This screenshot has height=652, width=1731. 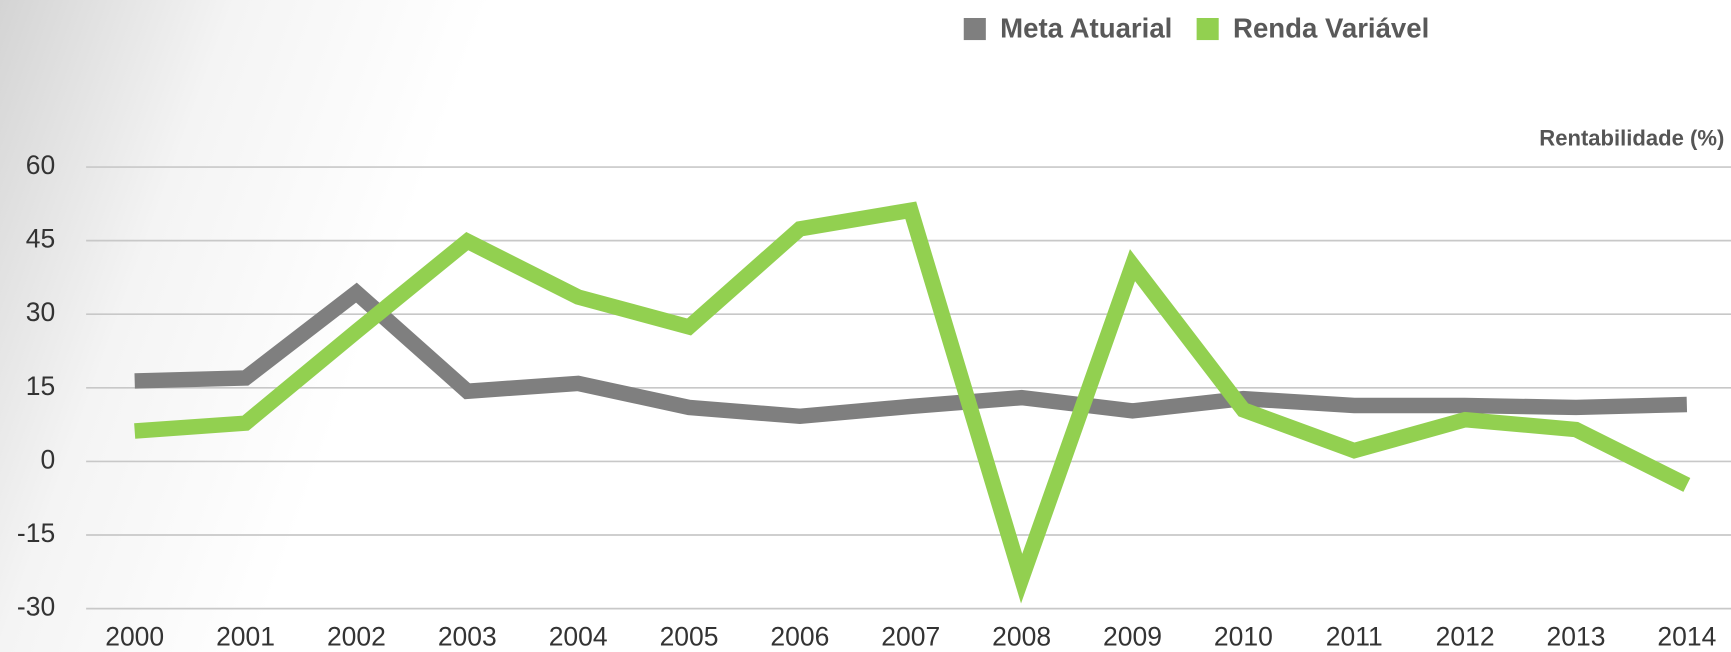 I want to click on x-tick-label: 2009, so click(x=1132, y=636).